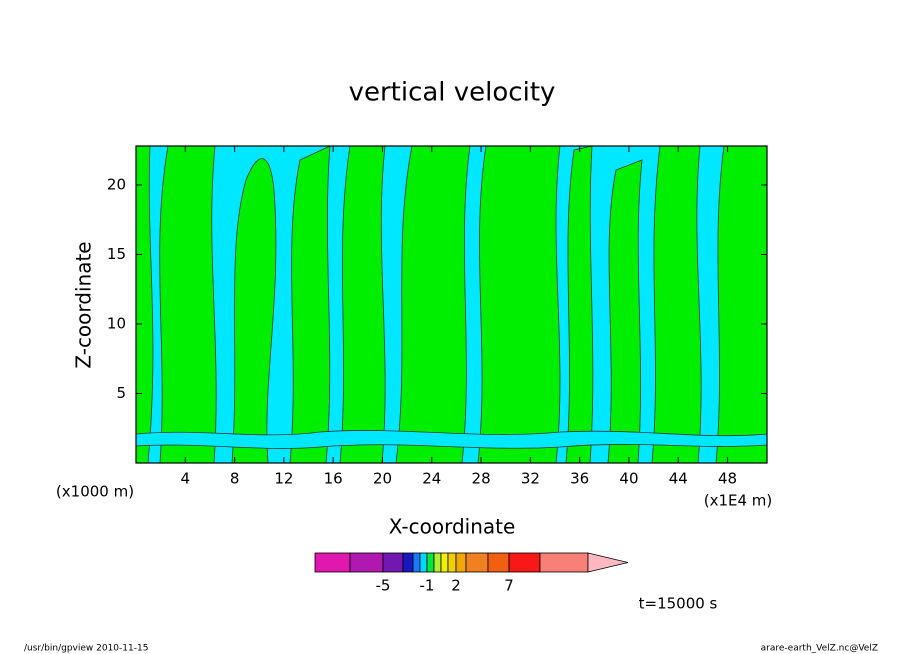  I want to click on x-unit: (x1E4 m), so click(738, 501).